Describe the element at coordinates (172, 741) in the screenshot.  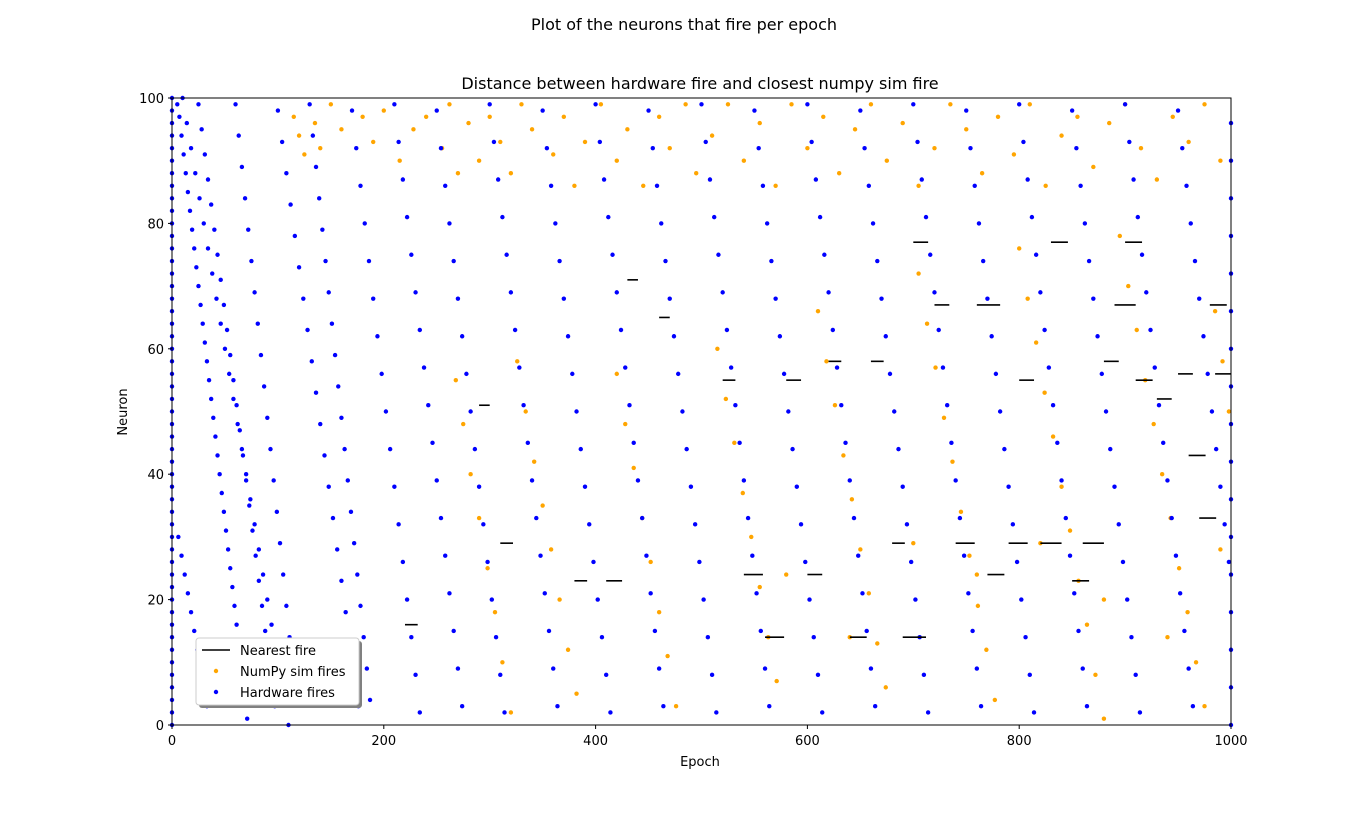
I see `x-tick-label: 0` at that location.